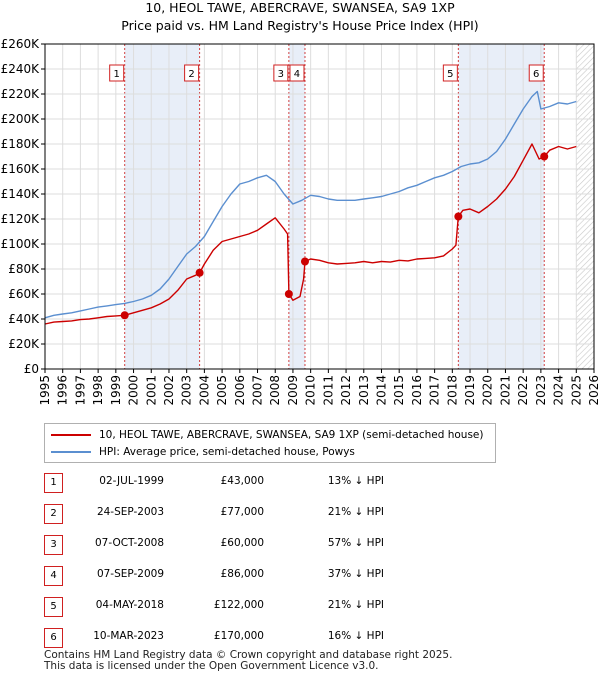  I want to click on x-tick-label: 2004, so click(204, 390).